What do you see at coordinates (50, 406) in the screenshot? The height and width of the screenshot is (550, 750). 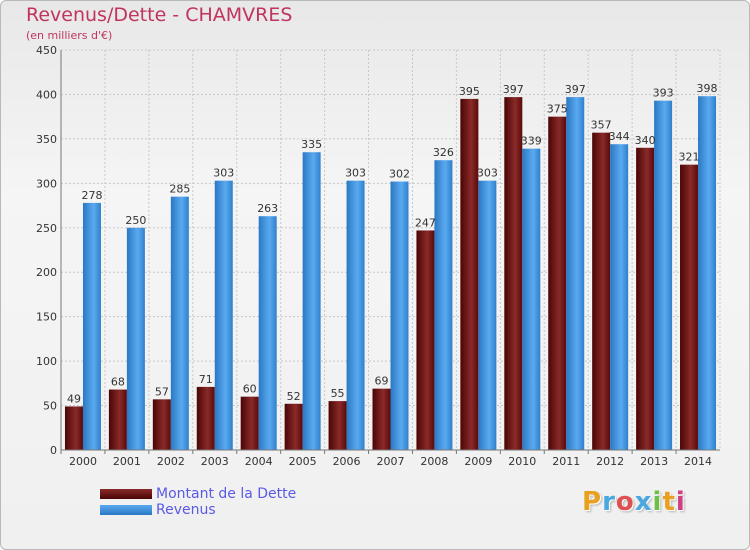 I see `y-tick-label: 50` at bounding box center [50, 406].